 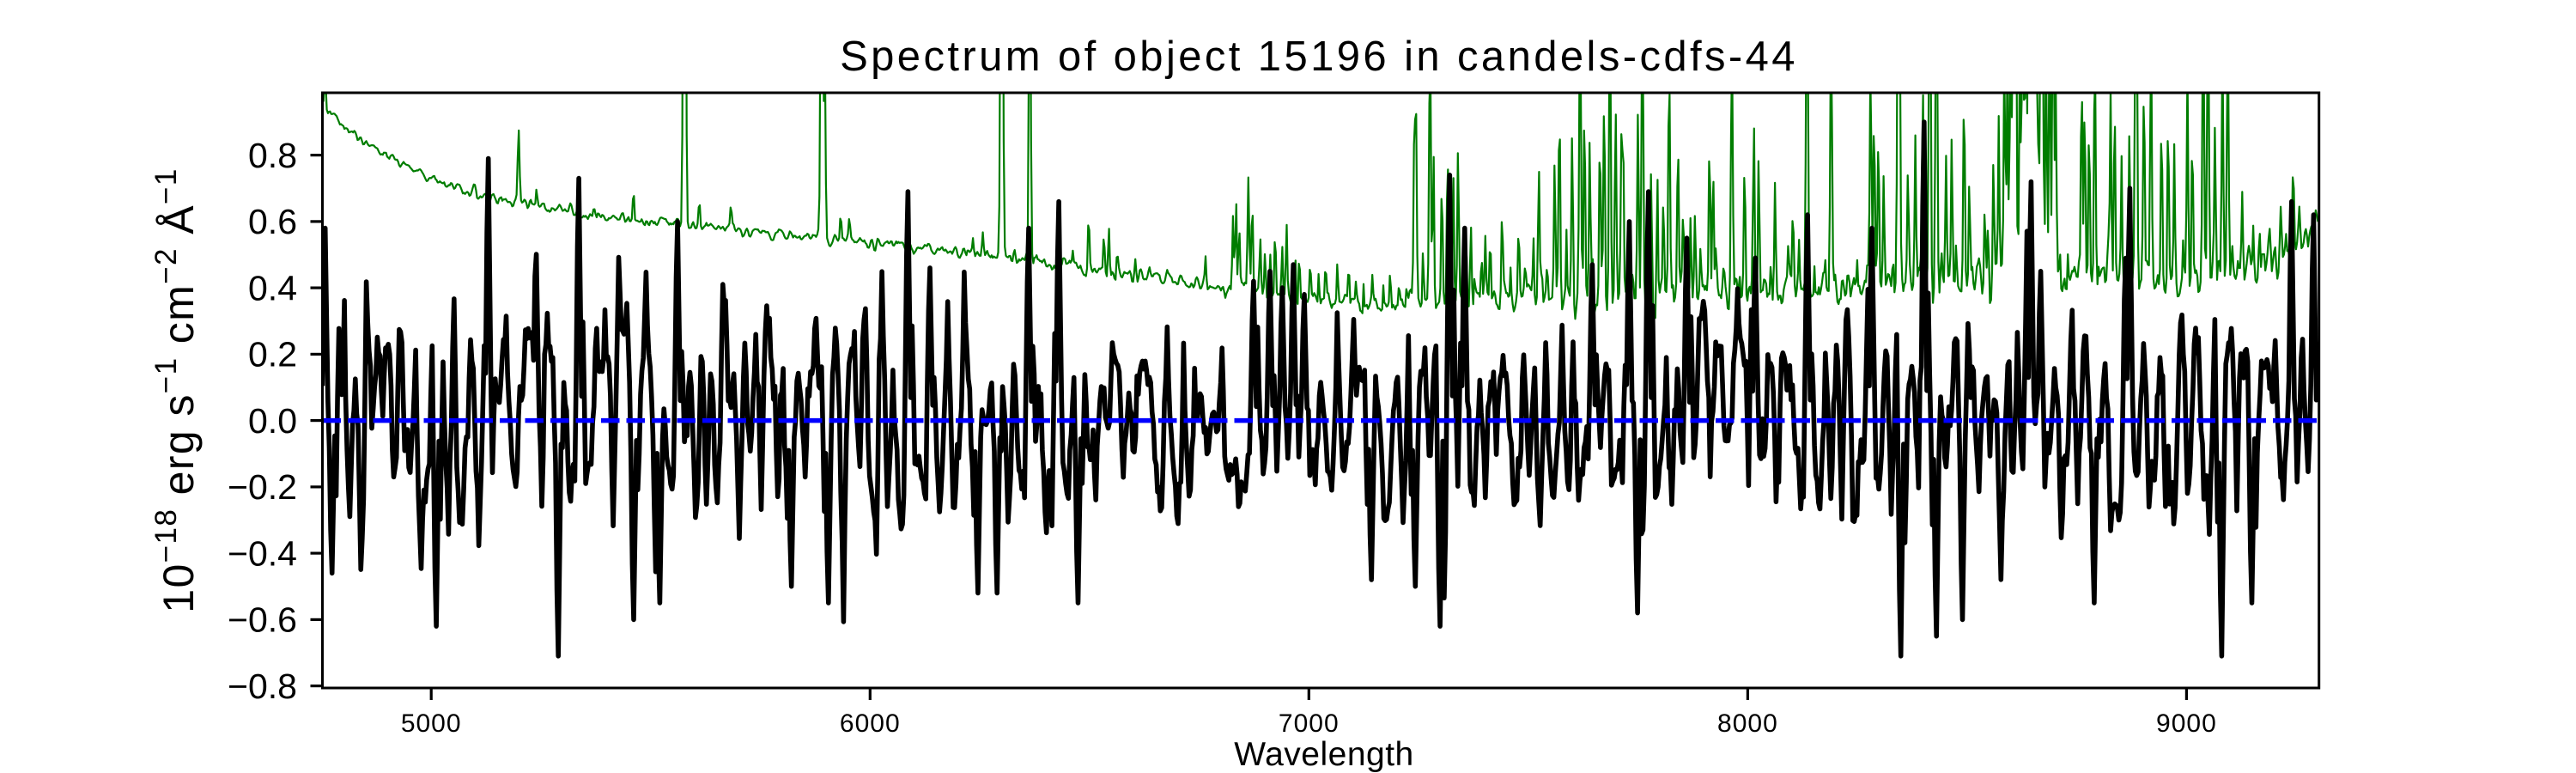 What do you see at coordinates (431, 723) in the screenshot?
I see `svg-text: 5000` at bounding box center [431, 723].